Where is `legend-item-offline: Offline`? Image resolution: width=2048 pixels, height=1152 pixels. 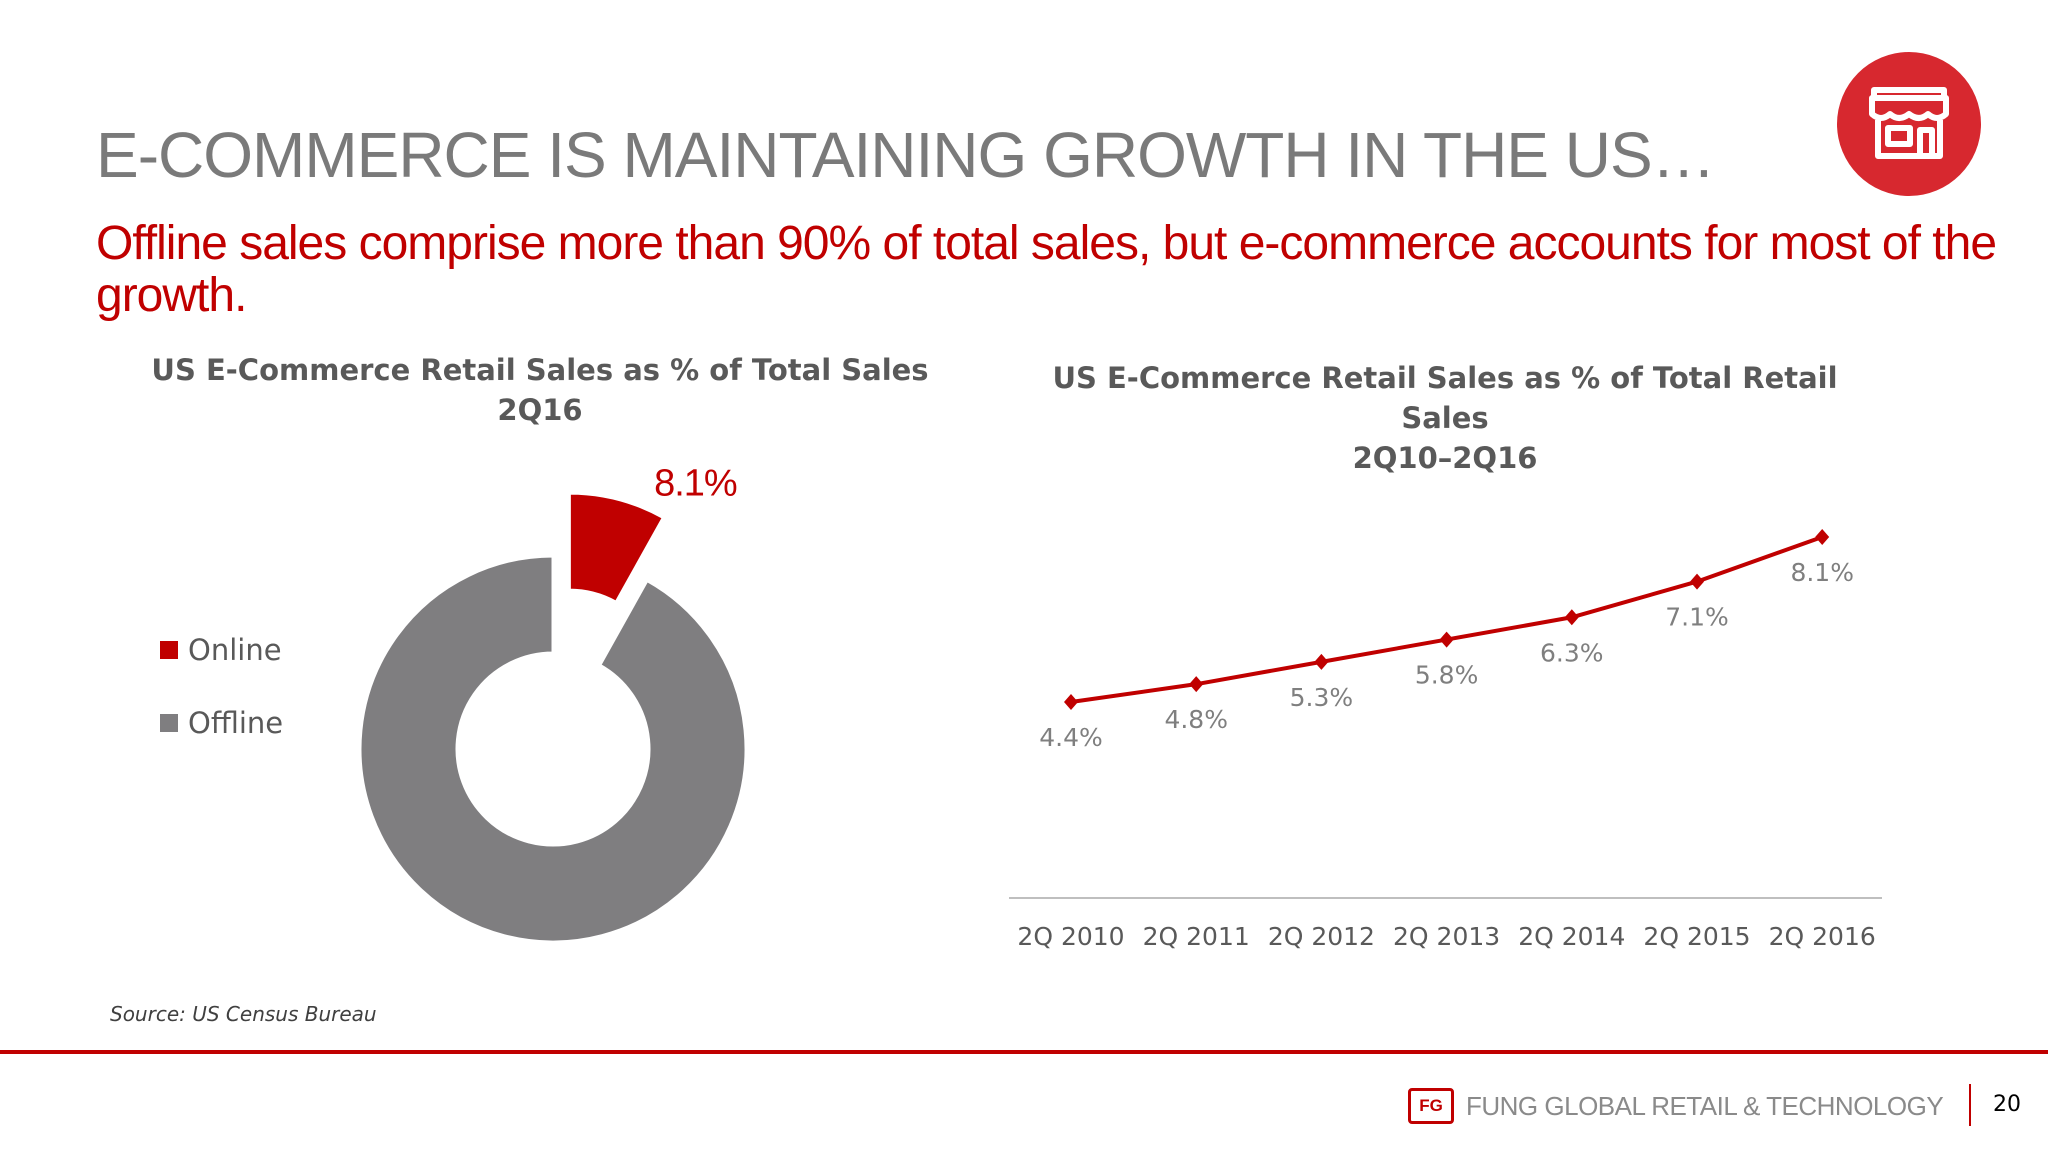 legend-item-offline: Offline is located at coordinates (221, 723).